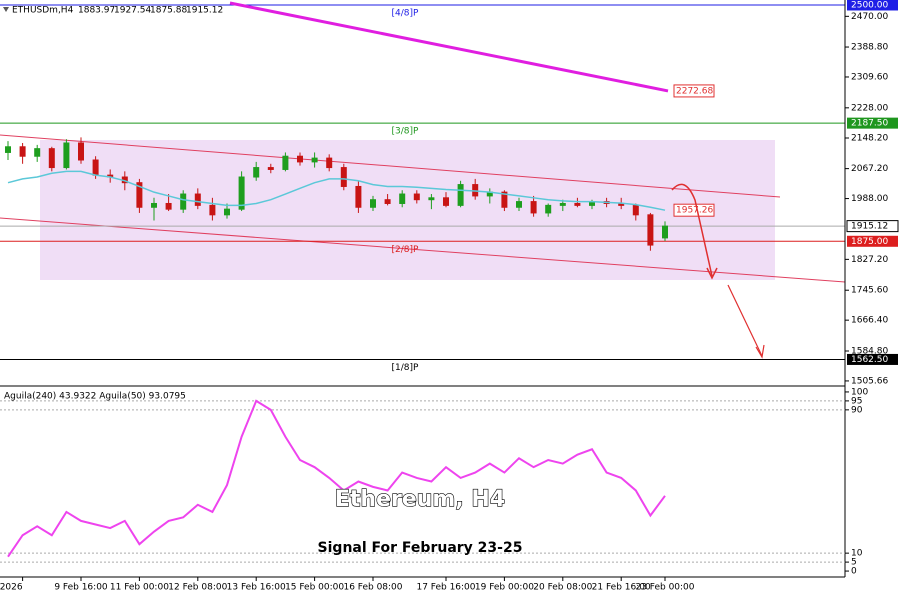 The image size is (900, 599). Describe the element at coordinates (869, 321) in the screenshot. I see `y-tick-label: 1666.40` at that location.